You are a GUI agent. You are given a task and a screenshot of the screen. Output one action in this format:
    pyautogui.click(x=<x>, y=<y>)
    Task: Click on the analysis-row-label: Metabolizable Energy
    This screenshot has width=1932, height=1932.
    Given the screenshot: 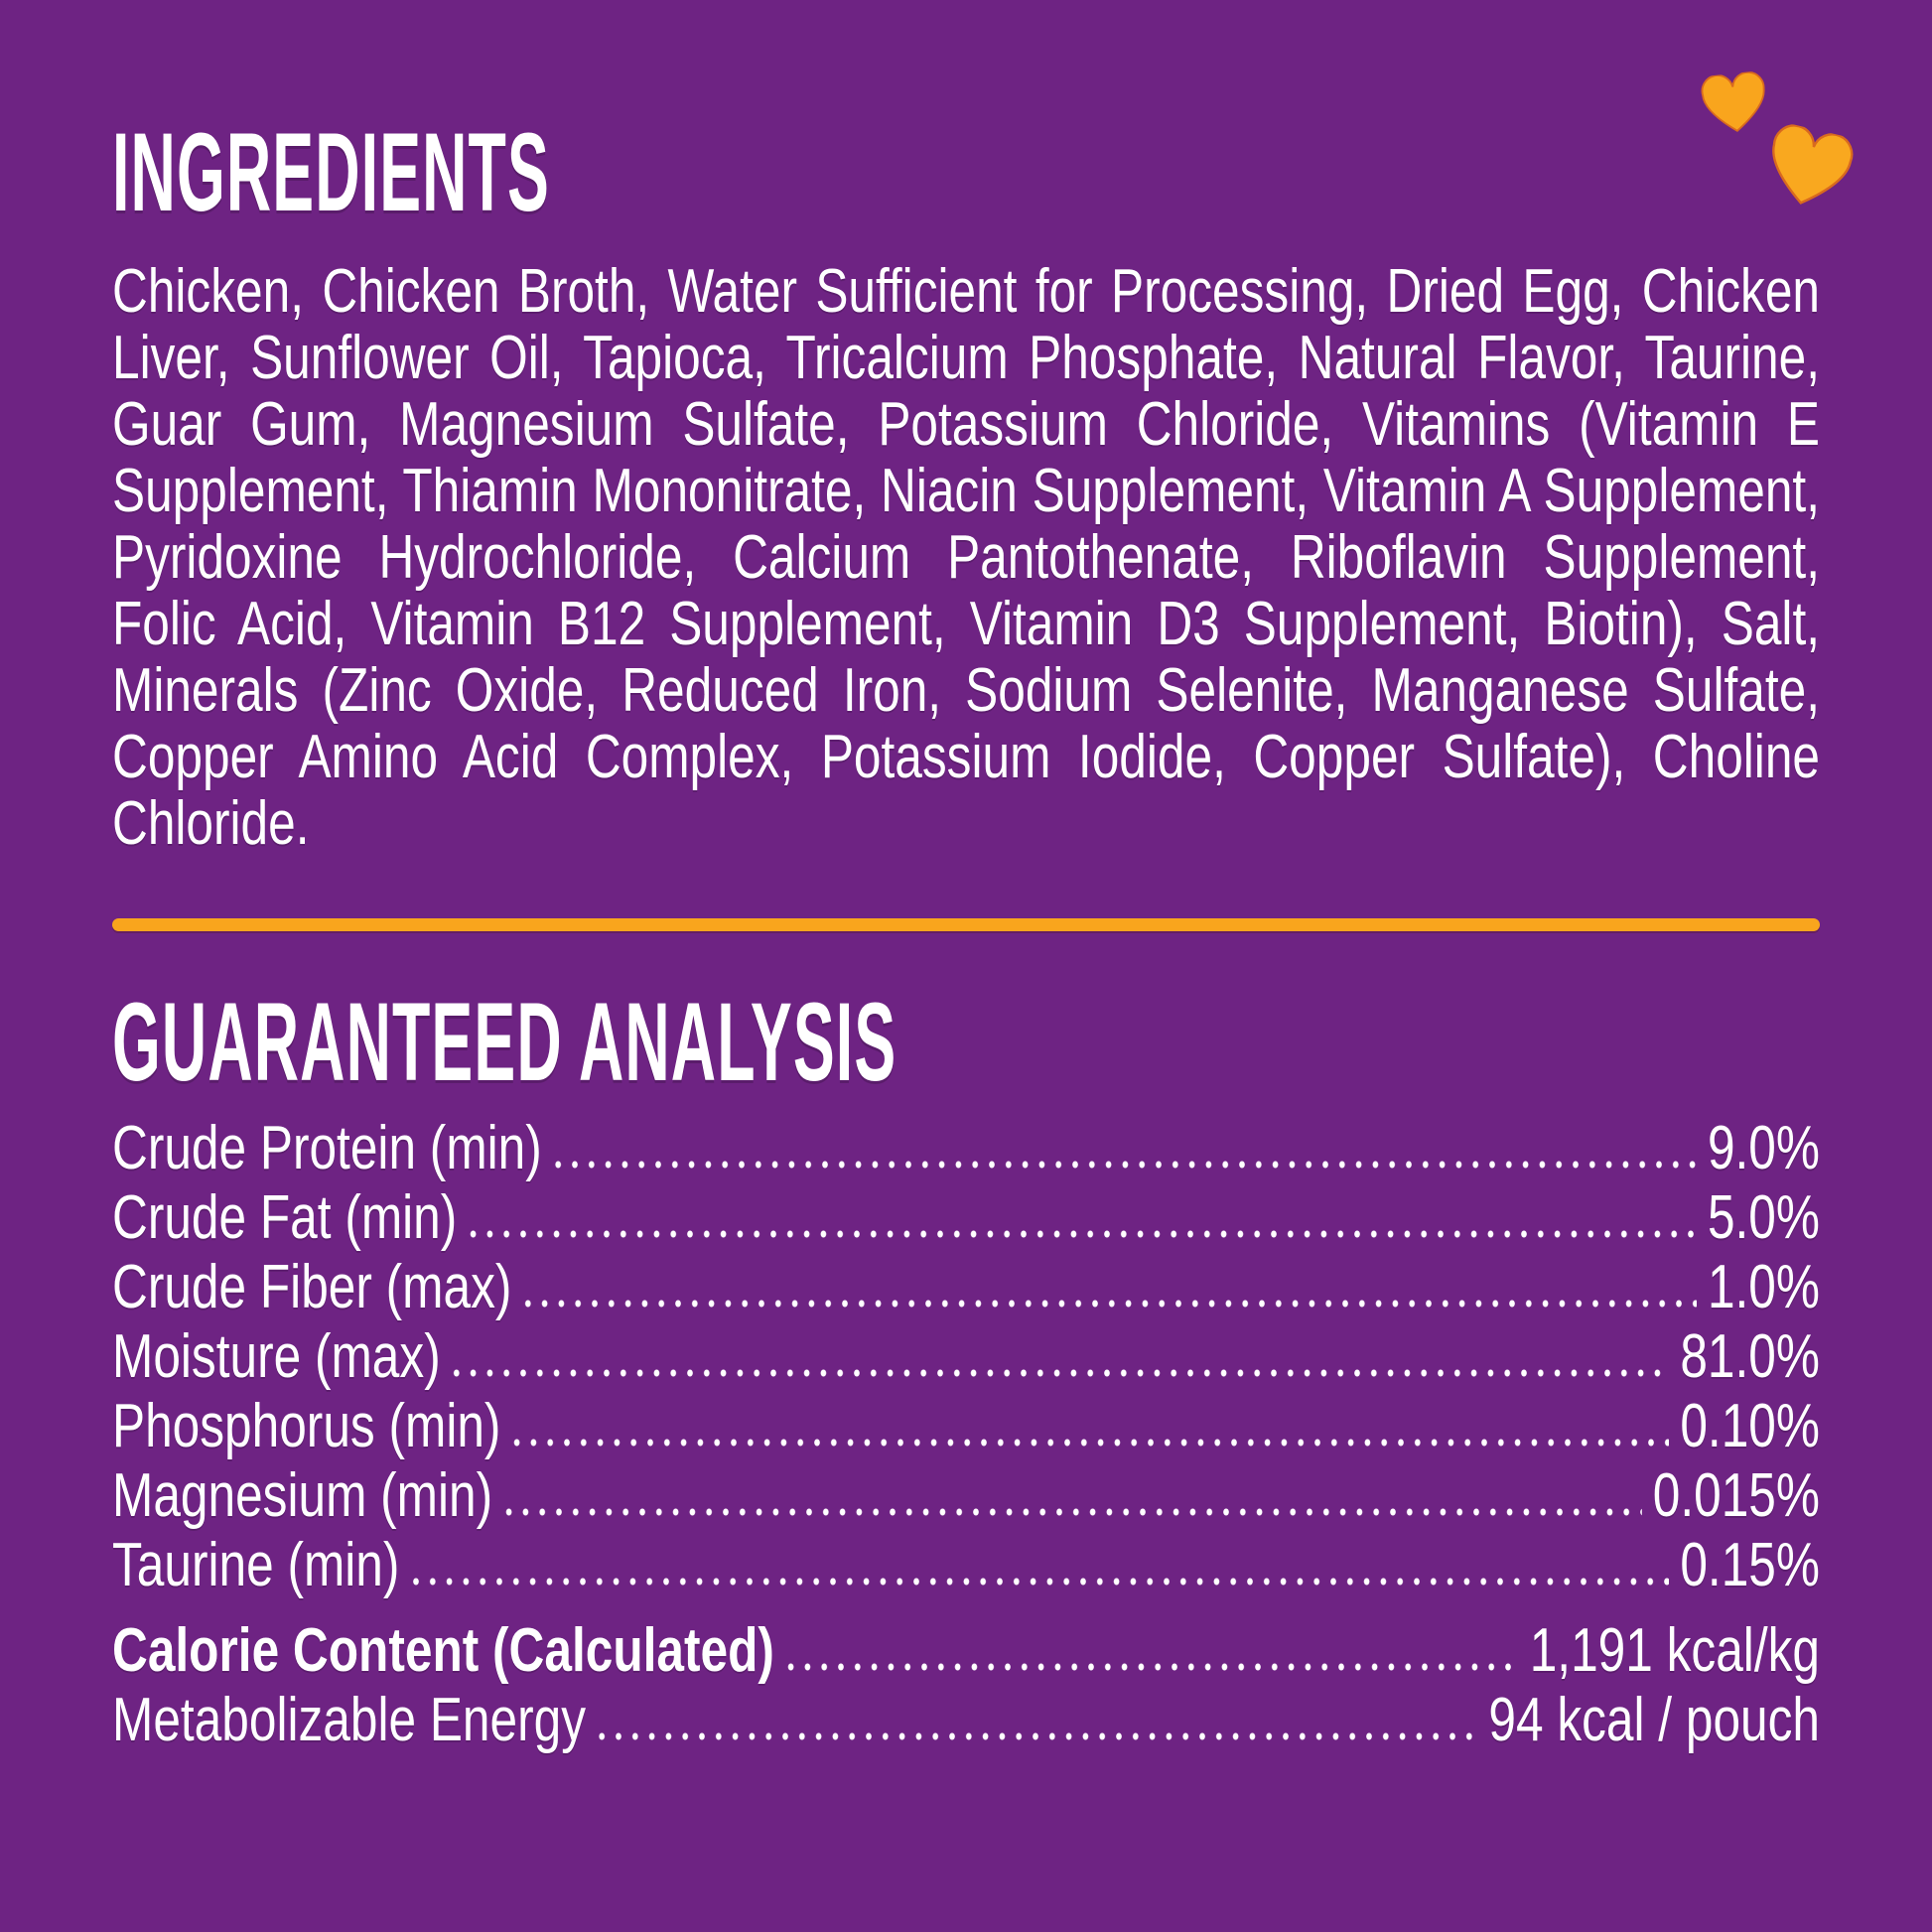 What is the action you would take?
    pyautogui.click(x=349, y=1720)
    